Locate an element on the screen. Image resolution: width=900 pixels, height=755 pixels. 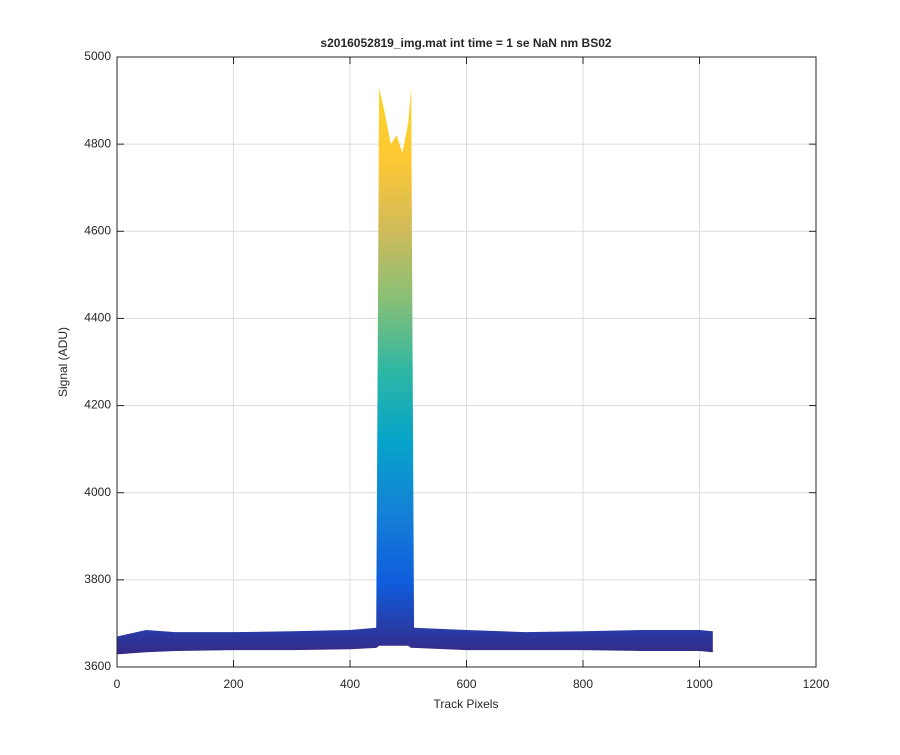
y-tick-label: 4600 is located at coordinates (97, 230).